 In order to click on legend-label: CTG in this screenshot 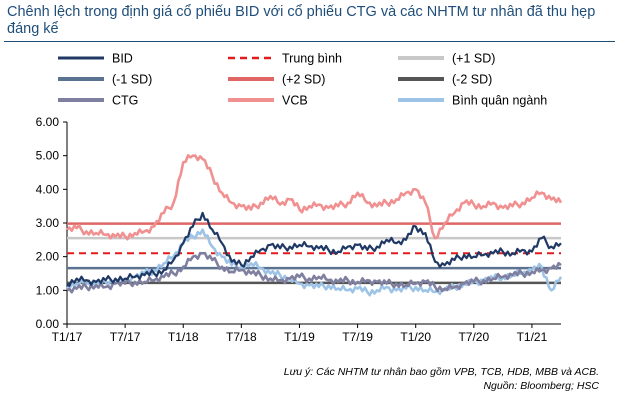, I will do `click(125, 101)`.